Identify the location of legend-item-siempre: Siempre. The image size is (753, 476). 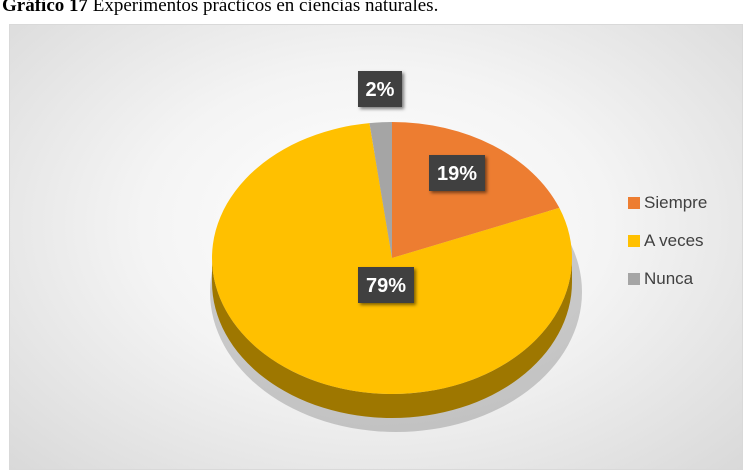
(667, 203).